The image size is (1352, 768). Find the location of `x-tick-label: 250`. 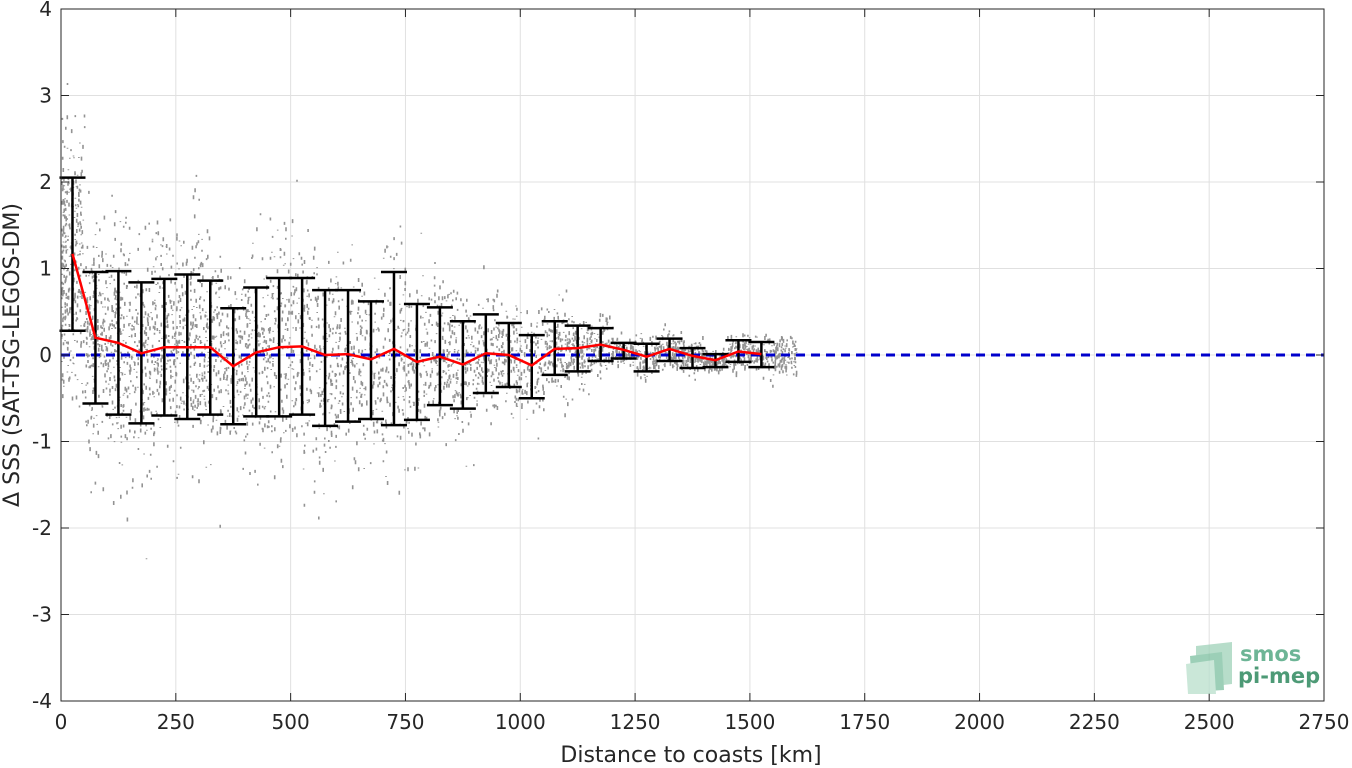

x-tick-label: 250 is located at coordinates (176, 722).